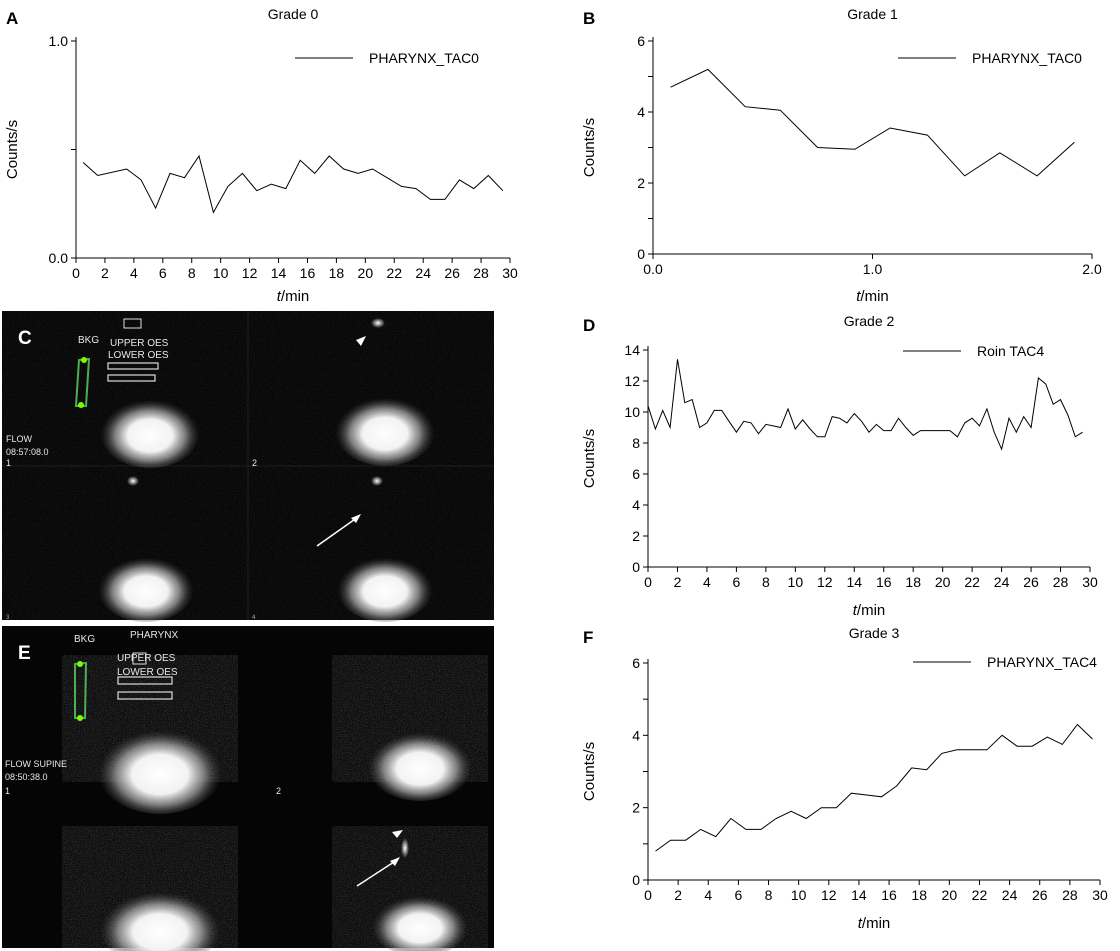 This screenshot has width=1120, height=951. I want to click on roi-lower-oes, so click(131, 378).